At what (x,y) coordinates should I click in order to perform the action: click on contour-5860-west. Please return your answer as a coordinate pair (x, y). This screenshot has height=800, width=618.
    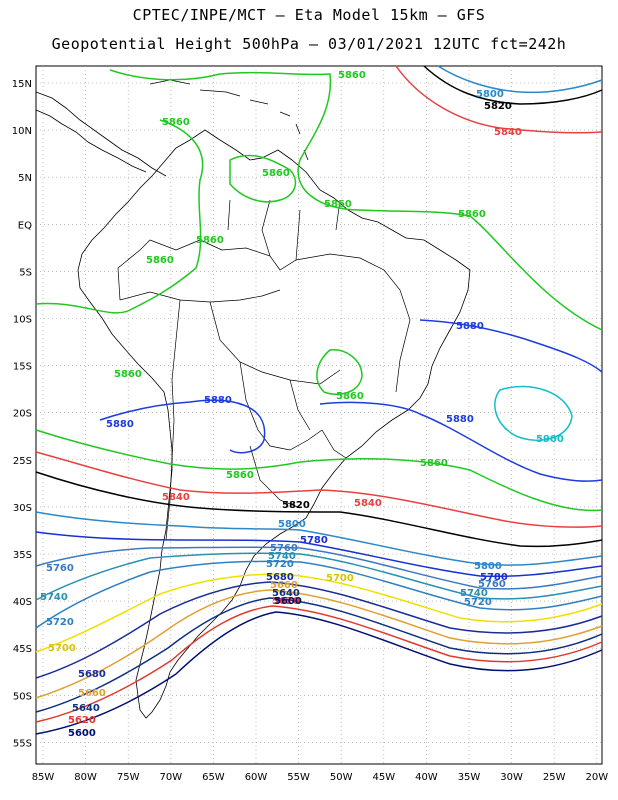
    Looking at the image, I should click on (119, 216).